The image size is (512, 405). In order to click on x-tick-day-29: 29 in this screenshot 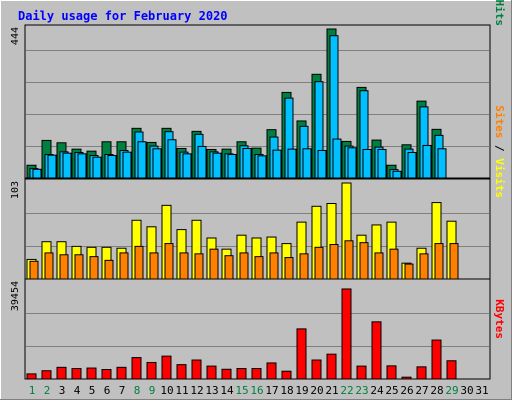, I will do `click(451, 390)`.